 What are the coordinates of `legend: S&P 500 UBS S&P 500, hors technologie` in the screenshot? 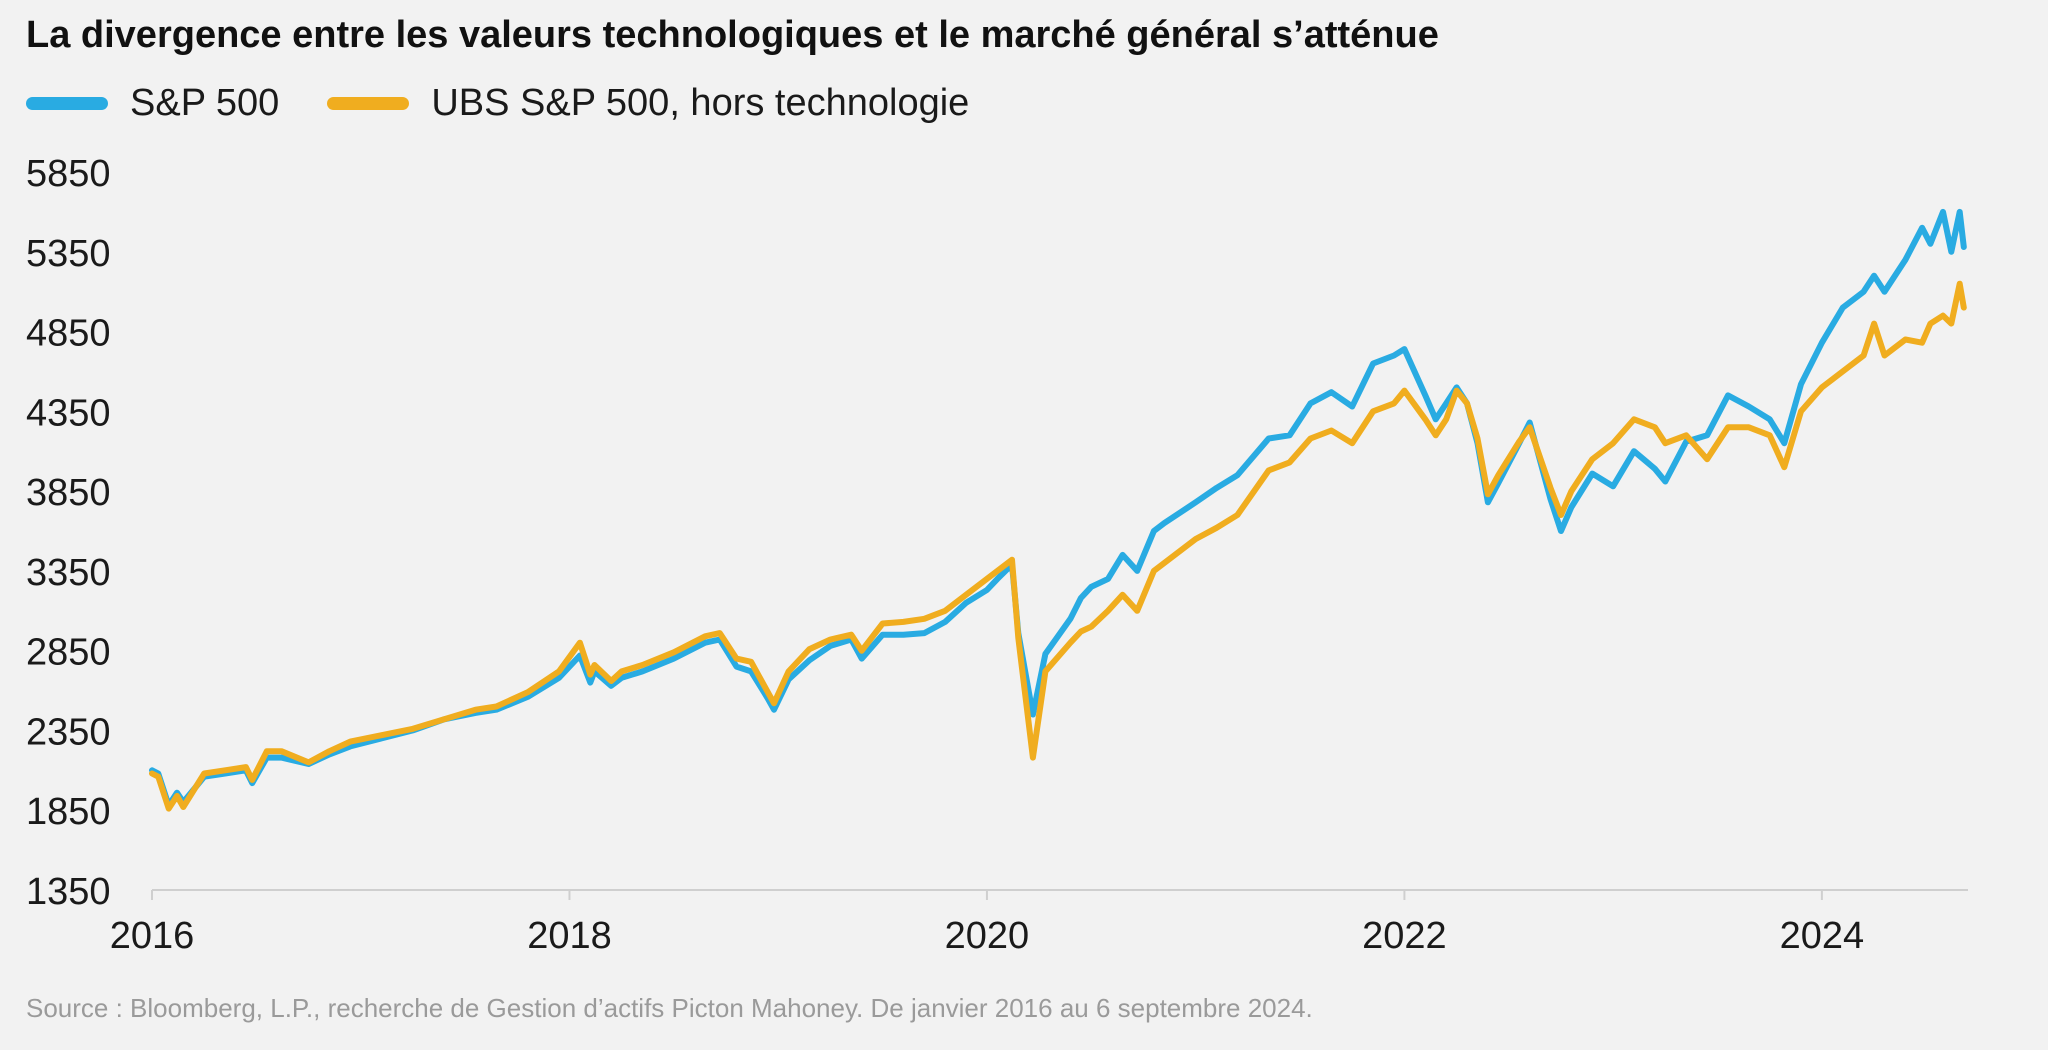 It's located at (521, 103).